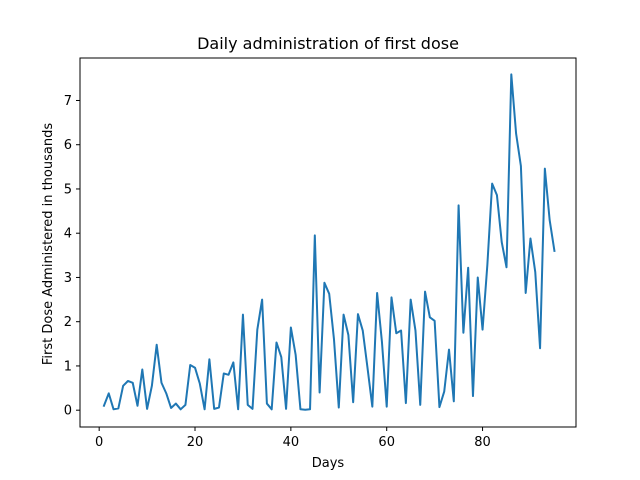 The height and width of the screenshot is (480, 640). Describe the element at coordinates (68, 189) in the screenshot. I see `y-tick-label: 5` at that location.